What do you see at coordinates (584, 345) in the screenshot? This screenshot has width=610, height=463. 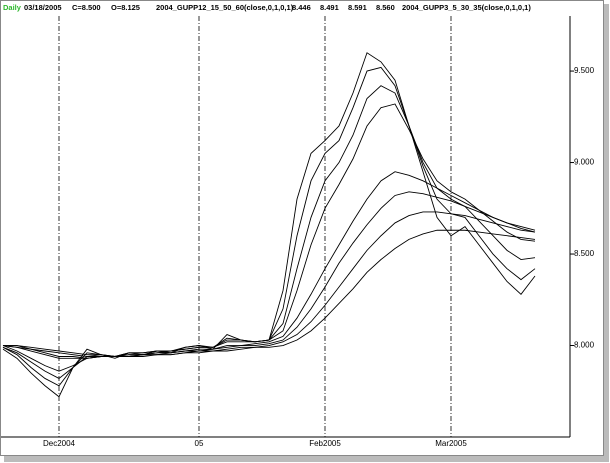 I see `y-tick-label: 8.000` at bounding box center [584, 345].